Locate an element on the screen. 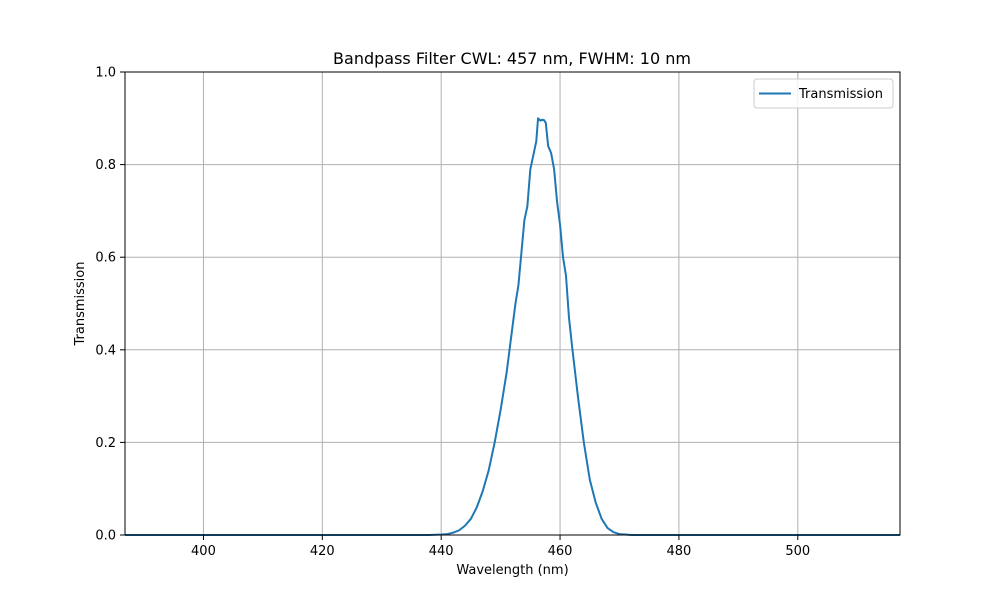  y-tick-label-4: 0.8 is located at coordinates (105, 165).